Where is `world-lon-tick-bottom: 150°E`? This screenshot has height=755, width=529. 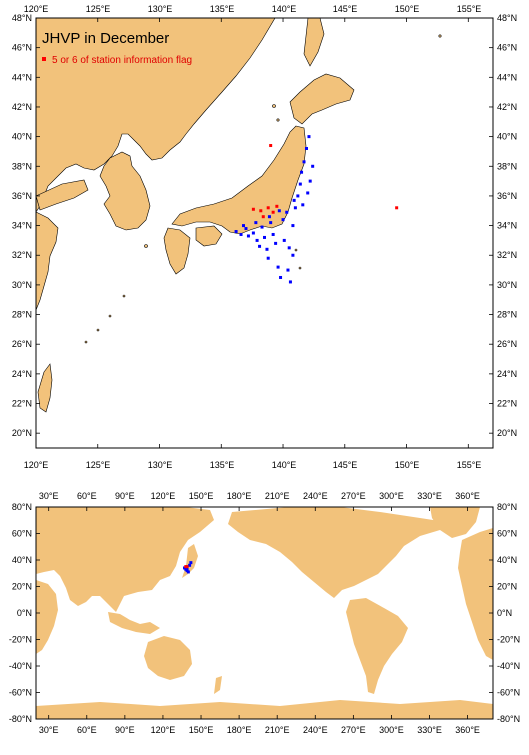 world-lon-tick-bottom: 150°E is located at coordinates (201, 730).